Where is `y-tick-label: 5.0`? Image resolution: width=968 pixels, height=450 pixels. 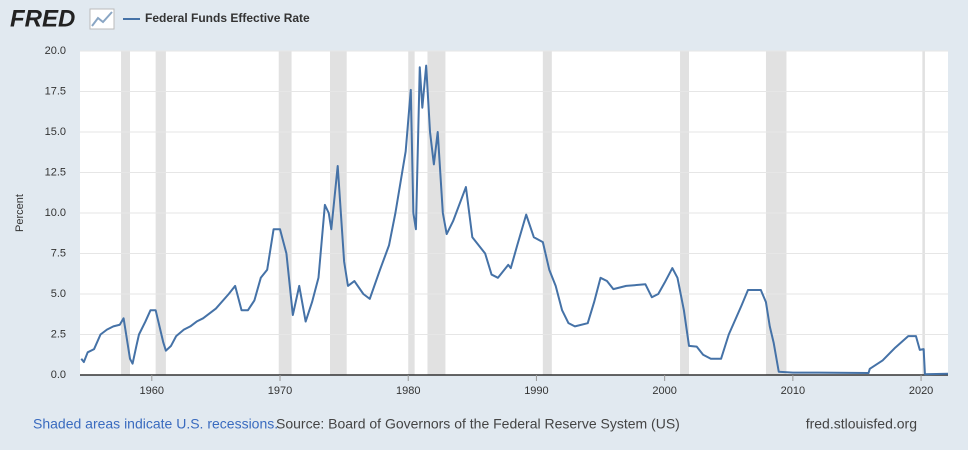
y-tick-label: 5.0 is located at coordinates (58, 294).